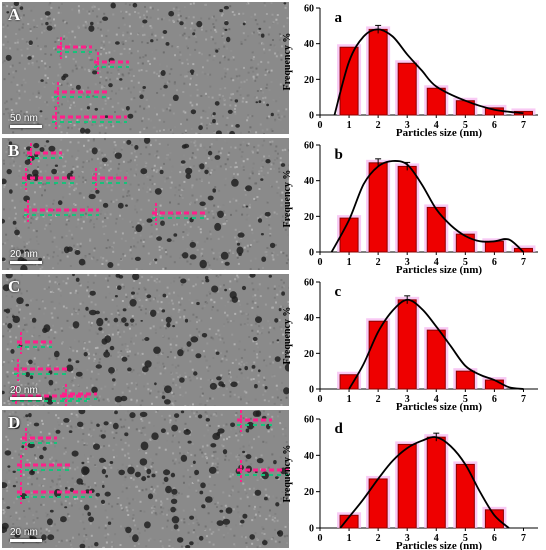  I want to click on scale-bar: 20 nm, so click(26, 257).